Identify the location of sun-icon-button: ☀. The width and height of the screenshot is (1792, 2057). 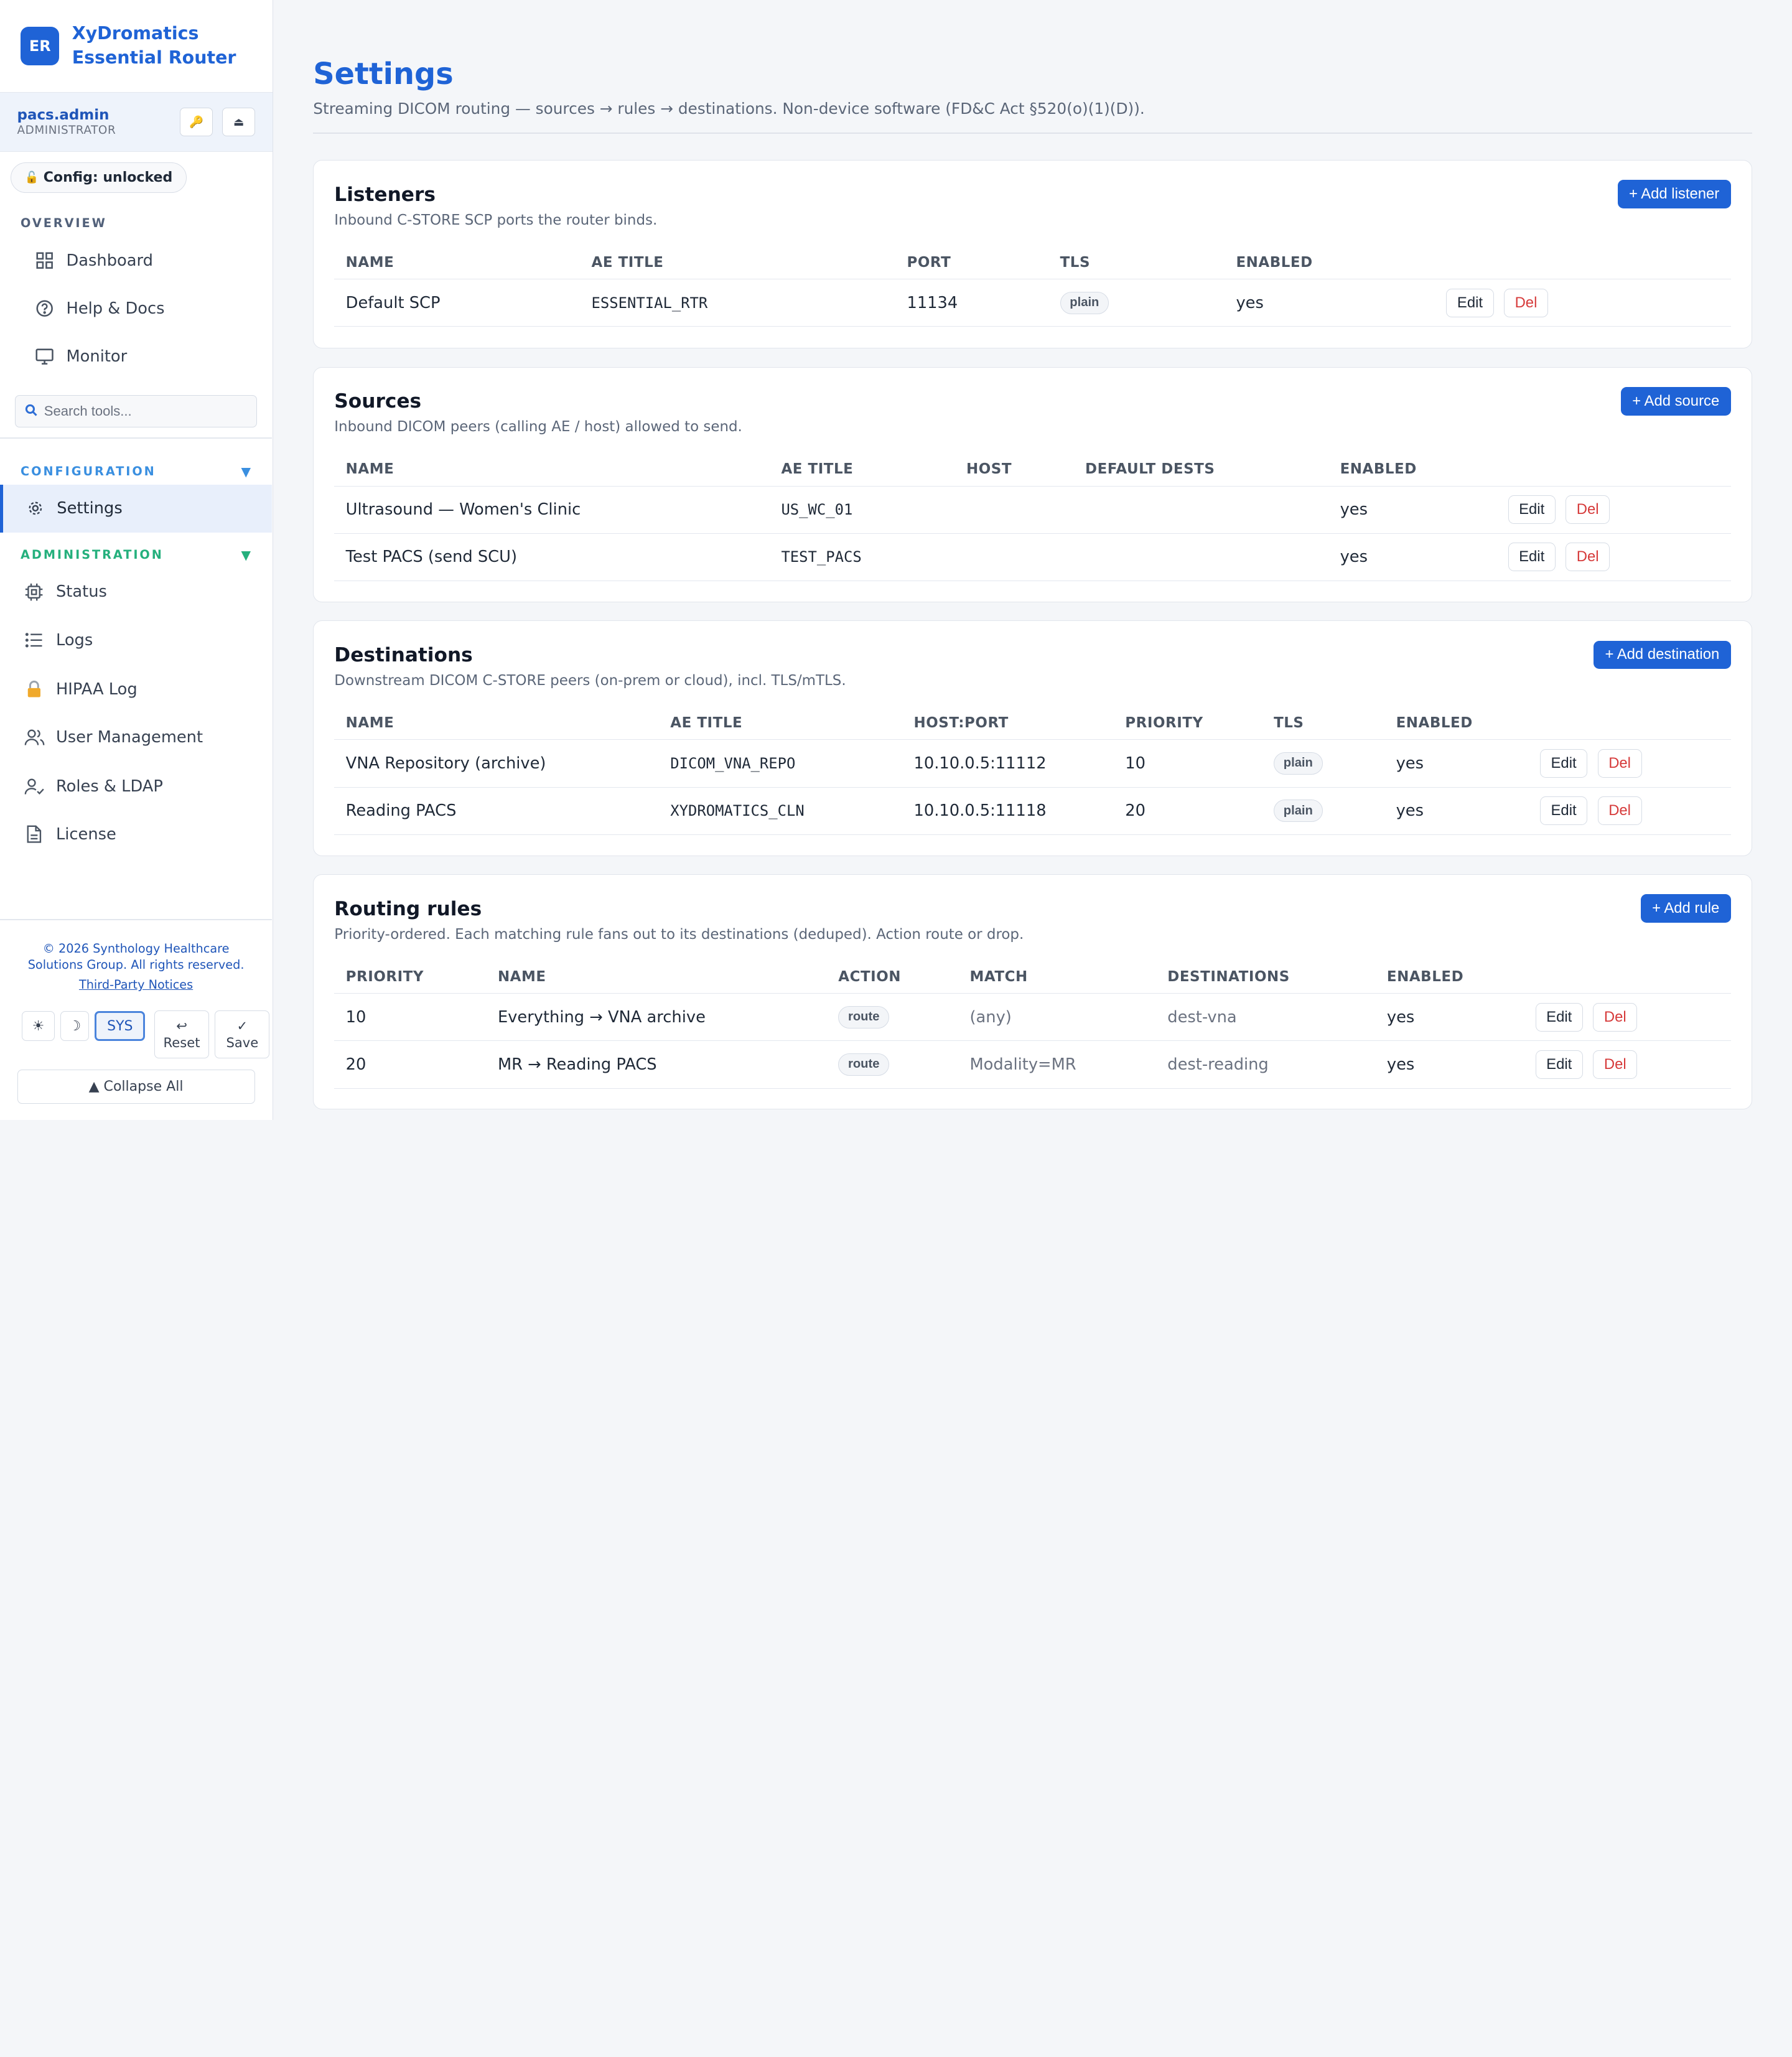
(38, 1026).